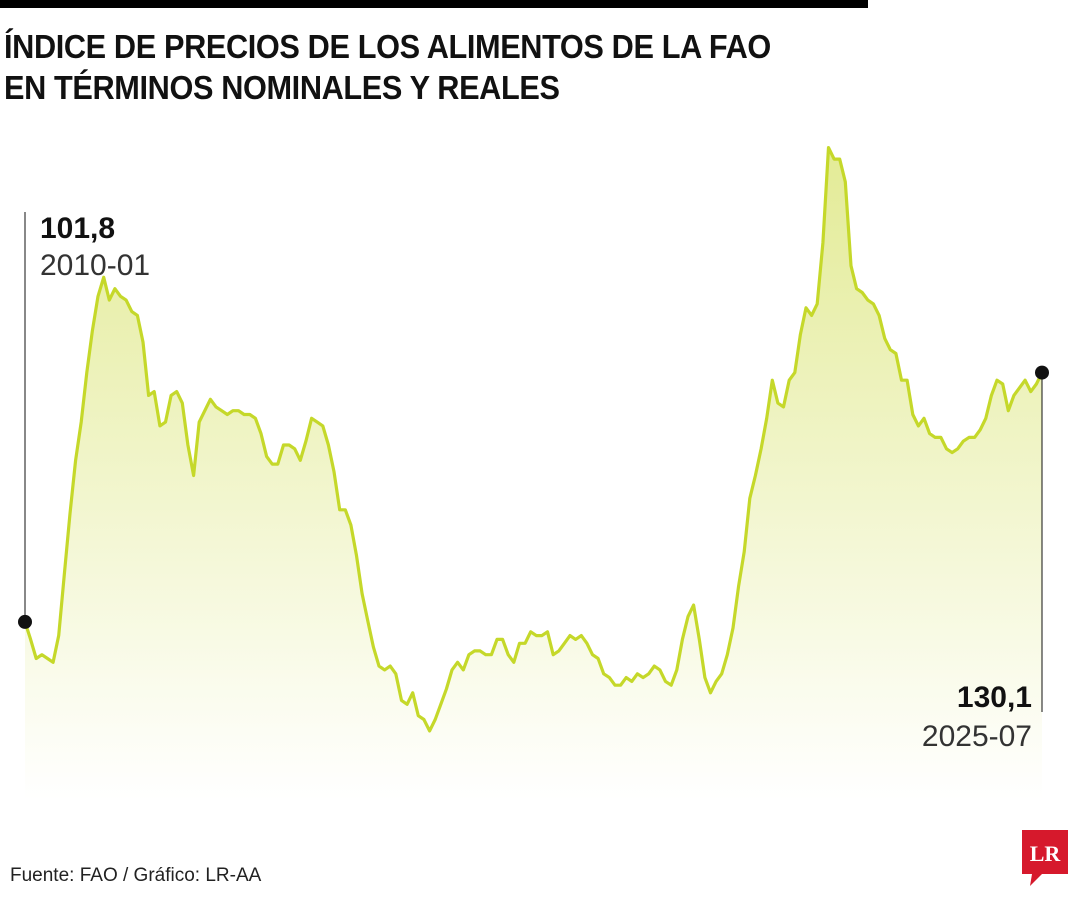 Image resolution: width=1080 pixels, height=900 pixels. I want to click on end-date-label: 2025-07, so click(977, 736).